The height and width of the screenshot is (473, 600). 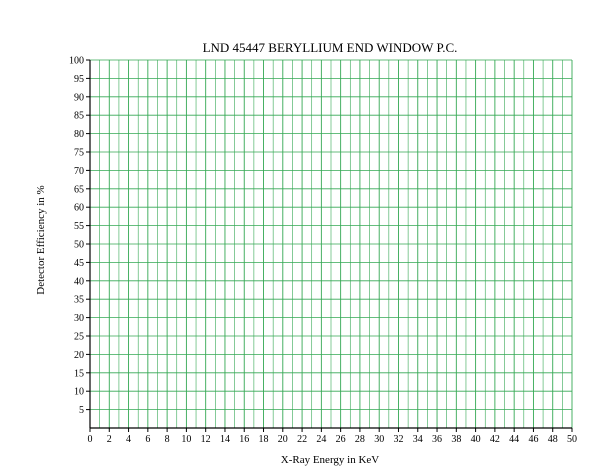 I want to click on x-tick-label: 12, so click(x=206, y=439).